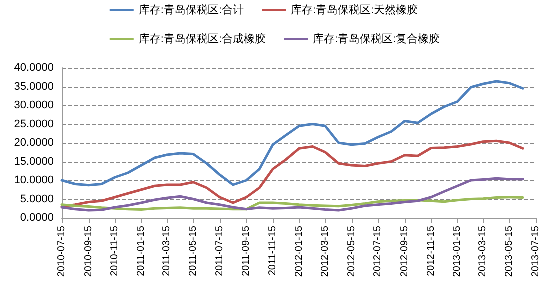  What do you see at coordinates (273, 251) in the screenshot?
I see `x-tick-label: 2011-11-15` at bounding box center [273, 251].